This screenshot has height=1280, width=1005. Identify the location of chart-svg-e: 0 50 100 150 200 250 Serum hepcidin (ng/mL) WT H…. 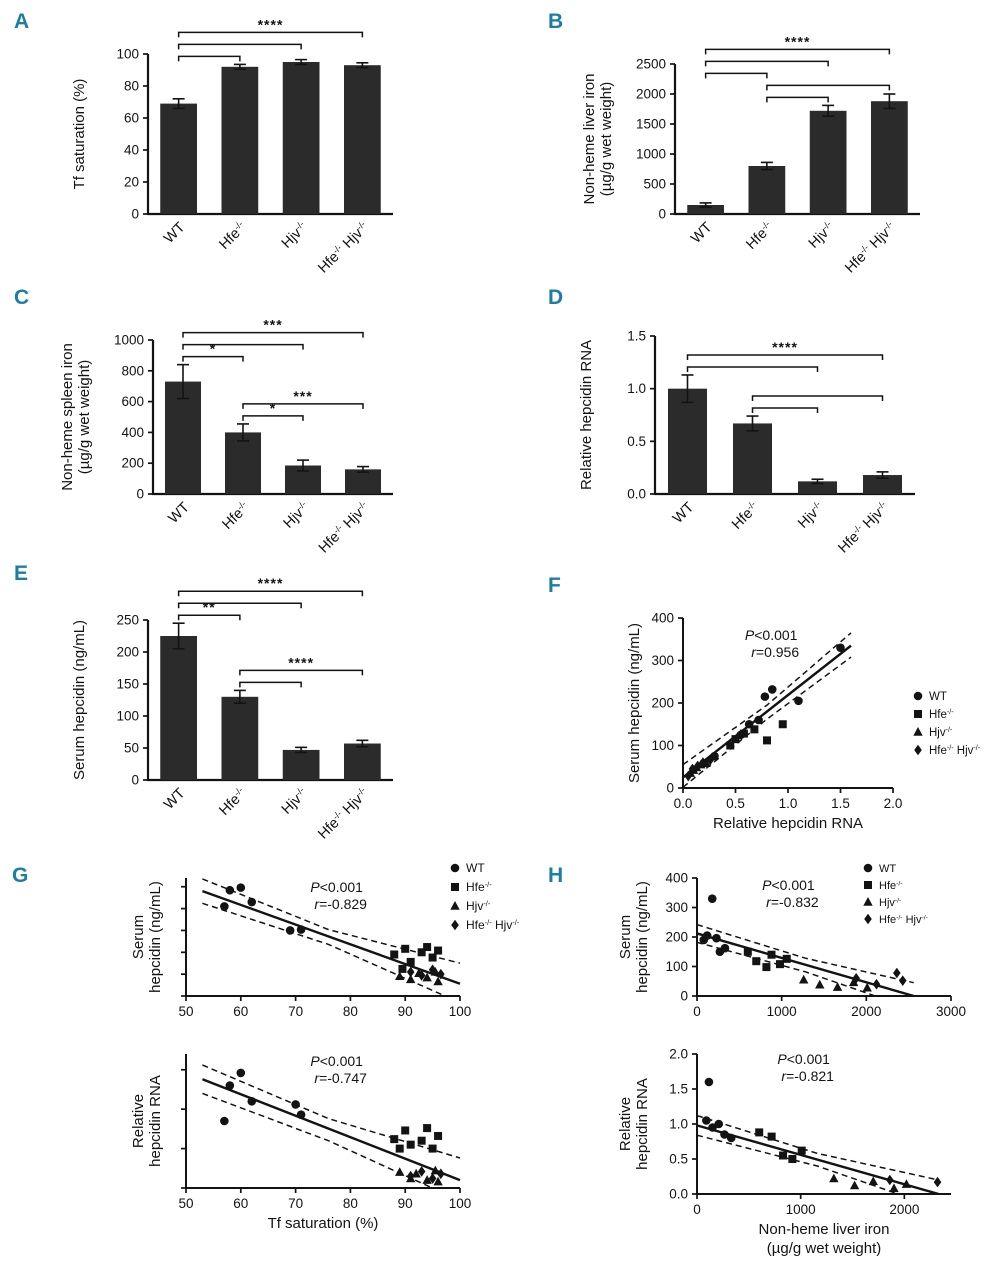
(232, 709).